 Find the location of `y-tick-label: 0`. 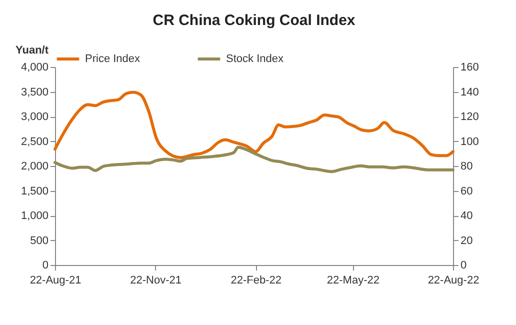

y-tick-label: 0 is located at coordinates (45, 266).